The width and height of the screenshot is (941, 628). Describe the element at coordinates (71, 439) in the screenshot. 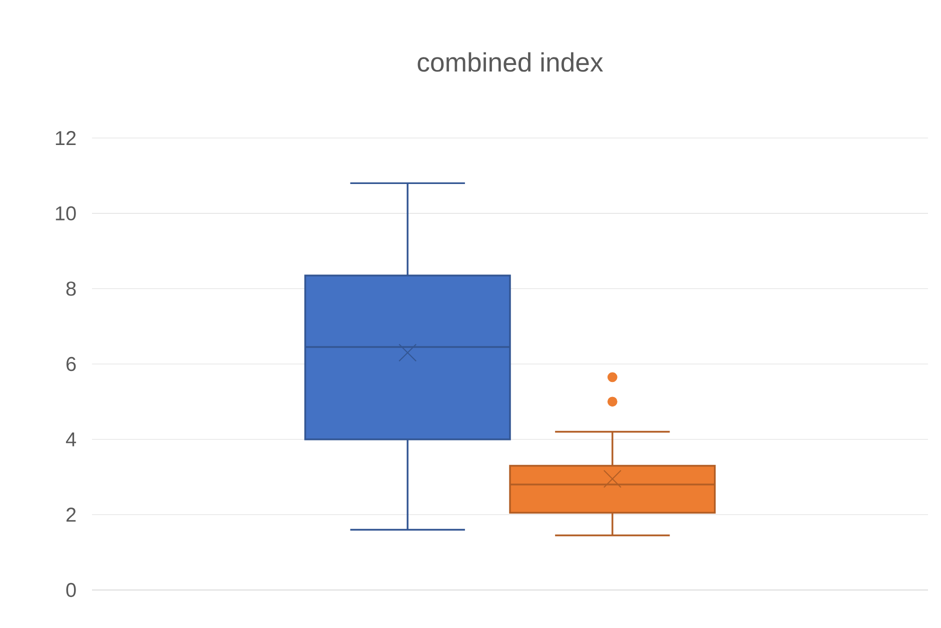

I see `y-tick-label: 4` at that location.